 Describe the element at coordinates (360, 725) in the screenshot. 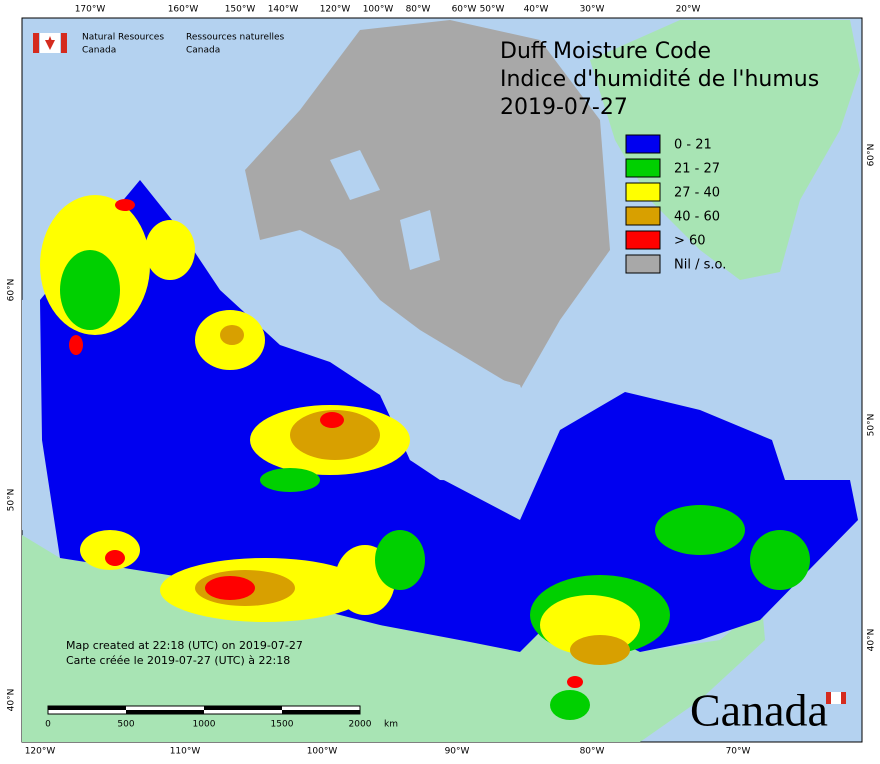

I see `scale-label: 2000` at that location.